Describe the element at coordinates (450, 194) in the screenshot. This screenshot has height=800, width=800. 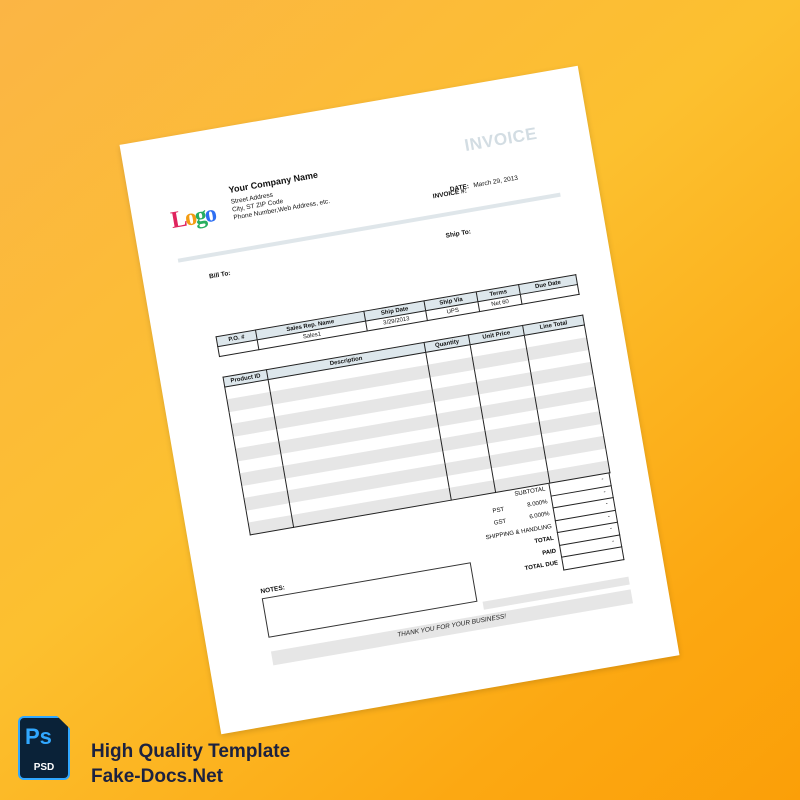
I see `invoice-number-label: INVOICE #:` at that location.